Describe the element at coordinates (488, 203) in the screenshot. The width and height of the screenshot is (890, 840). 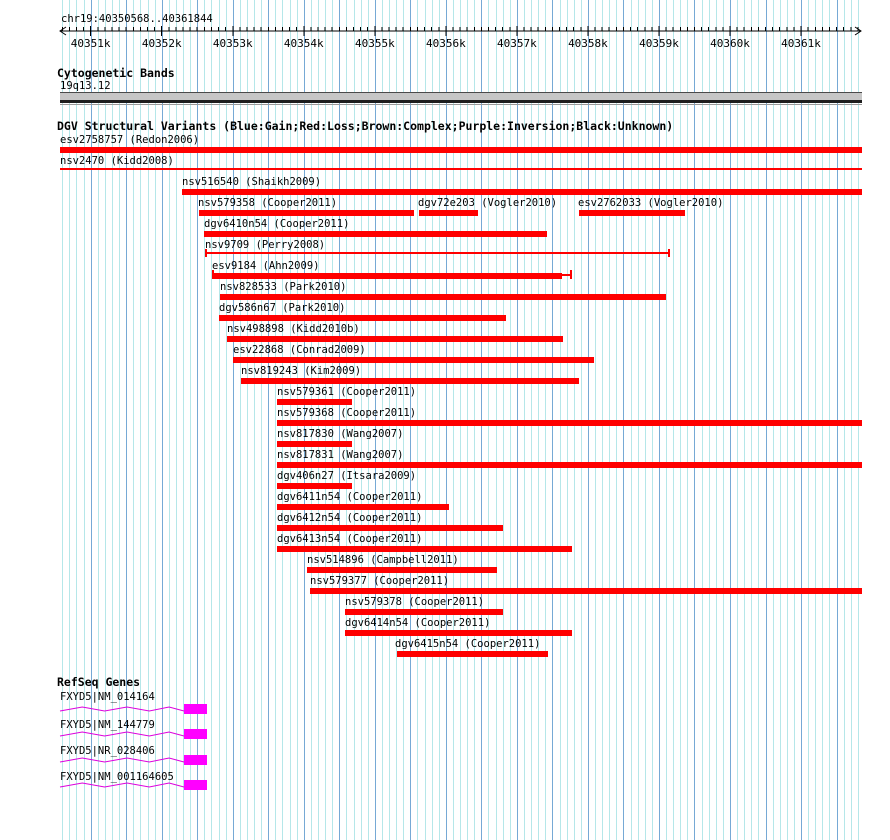
I see `variant-label: dgv72e203 (Vogler2010)` at that location.